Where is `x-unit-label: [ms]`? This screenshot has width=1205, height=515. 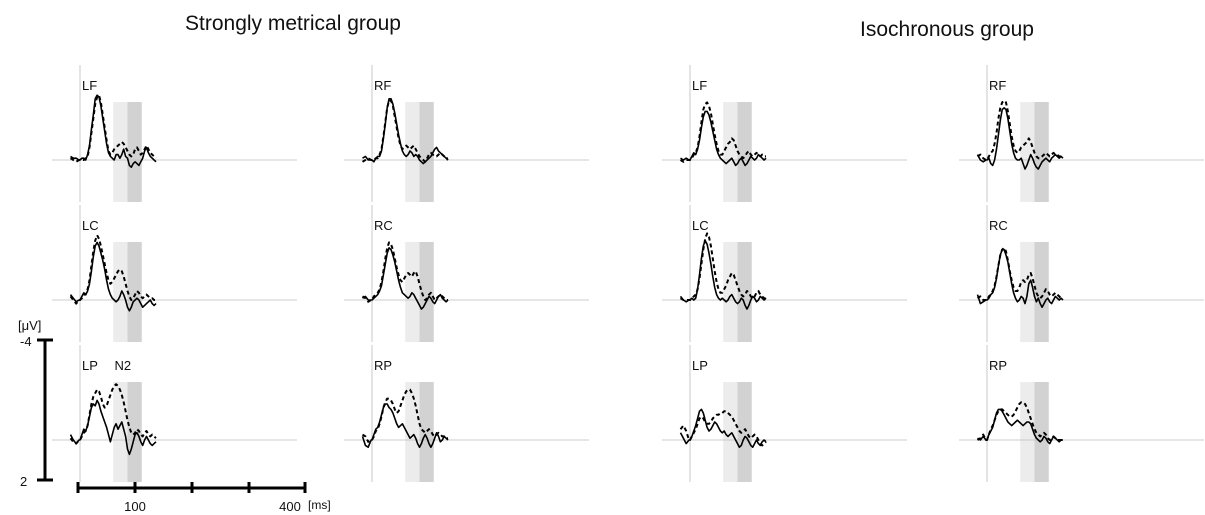 x-unit-label: [ms] is located at coordinates (319, 505).